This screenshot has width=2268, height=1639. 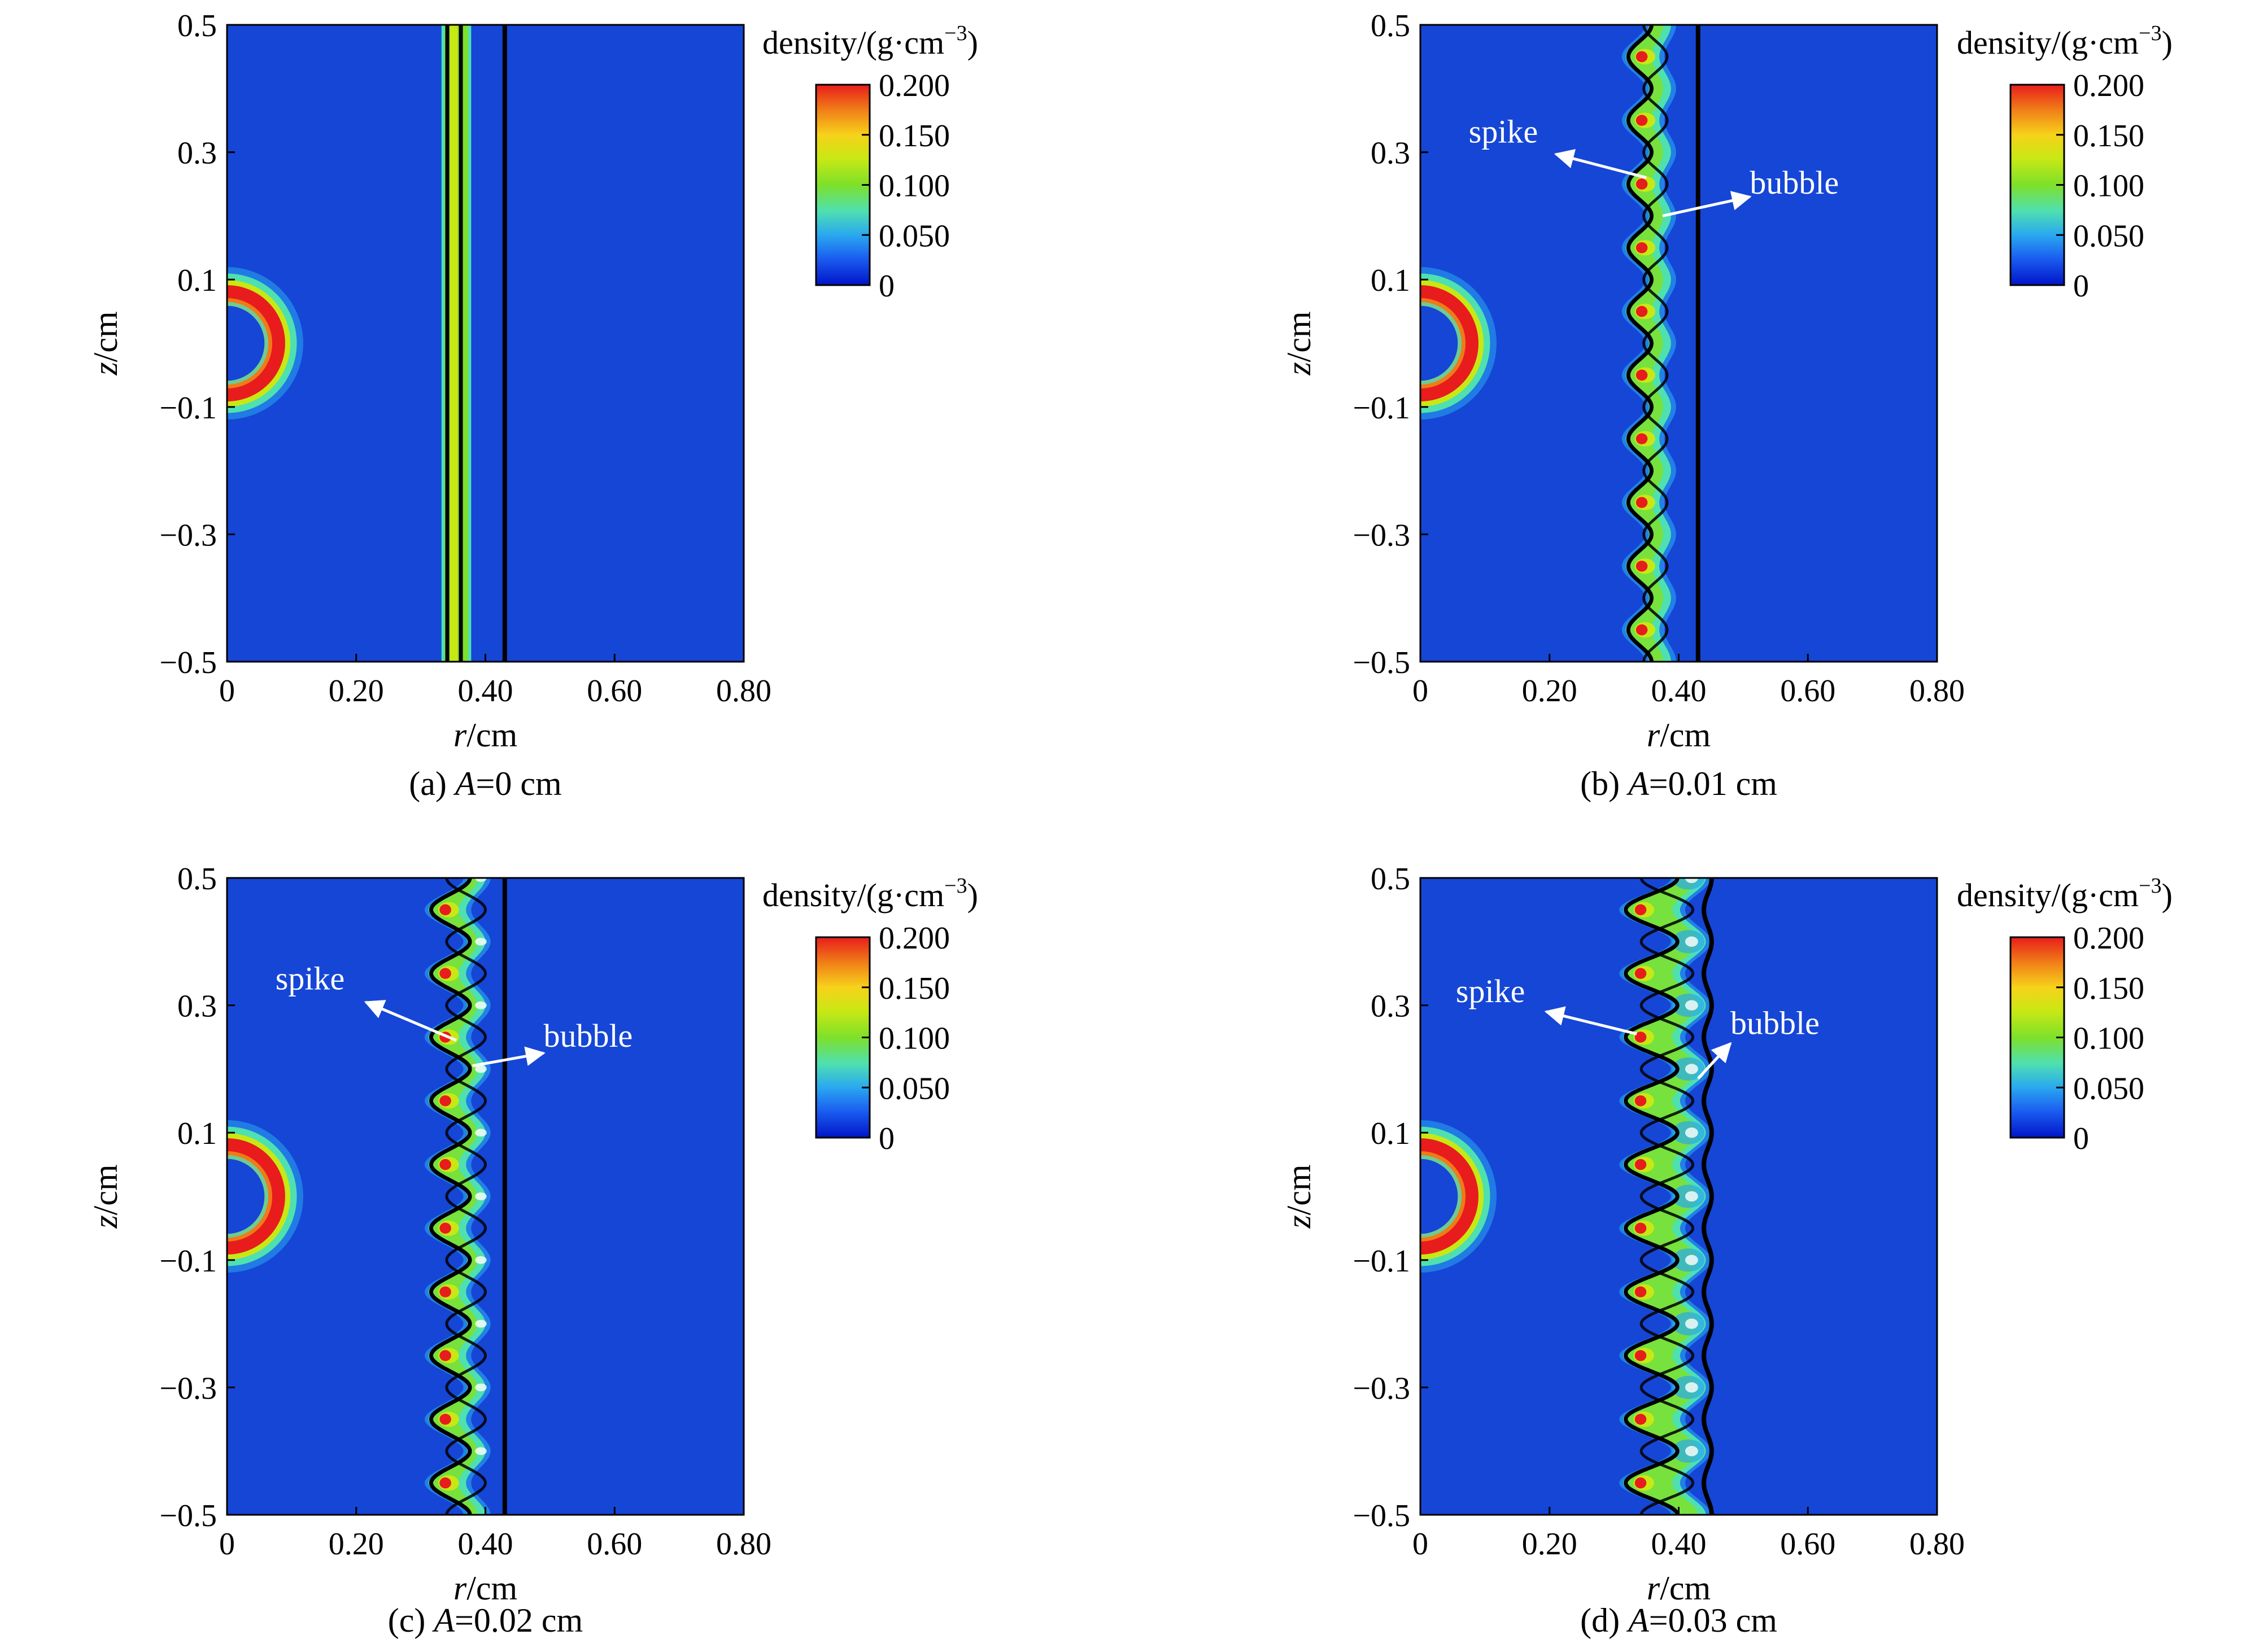 I want to click on density-map-a, so click(x=485, y=343).